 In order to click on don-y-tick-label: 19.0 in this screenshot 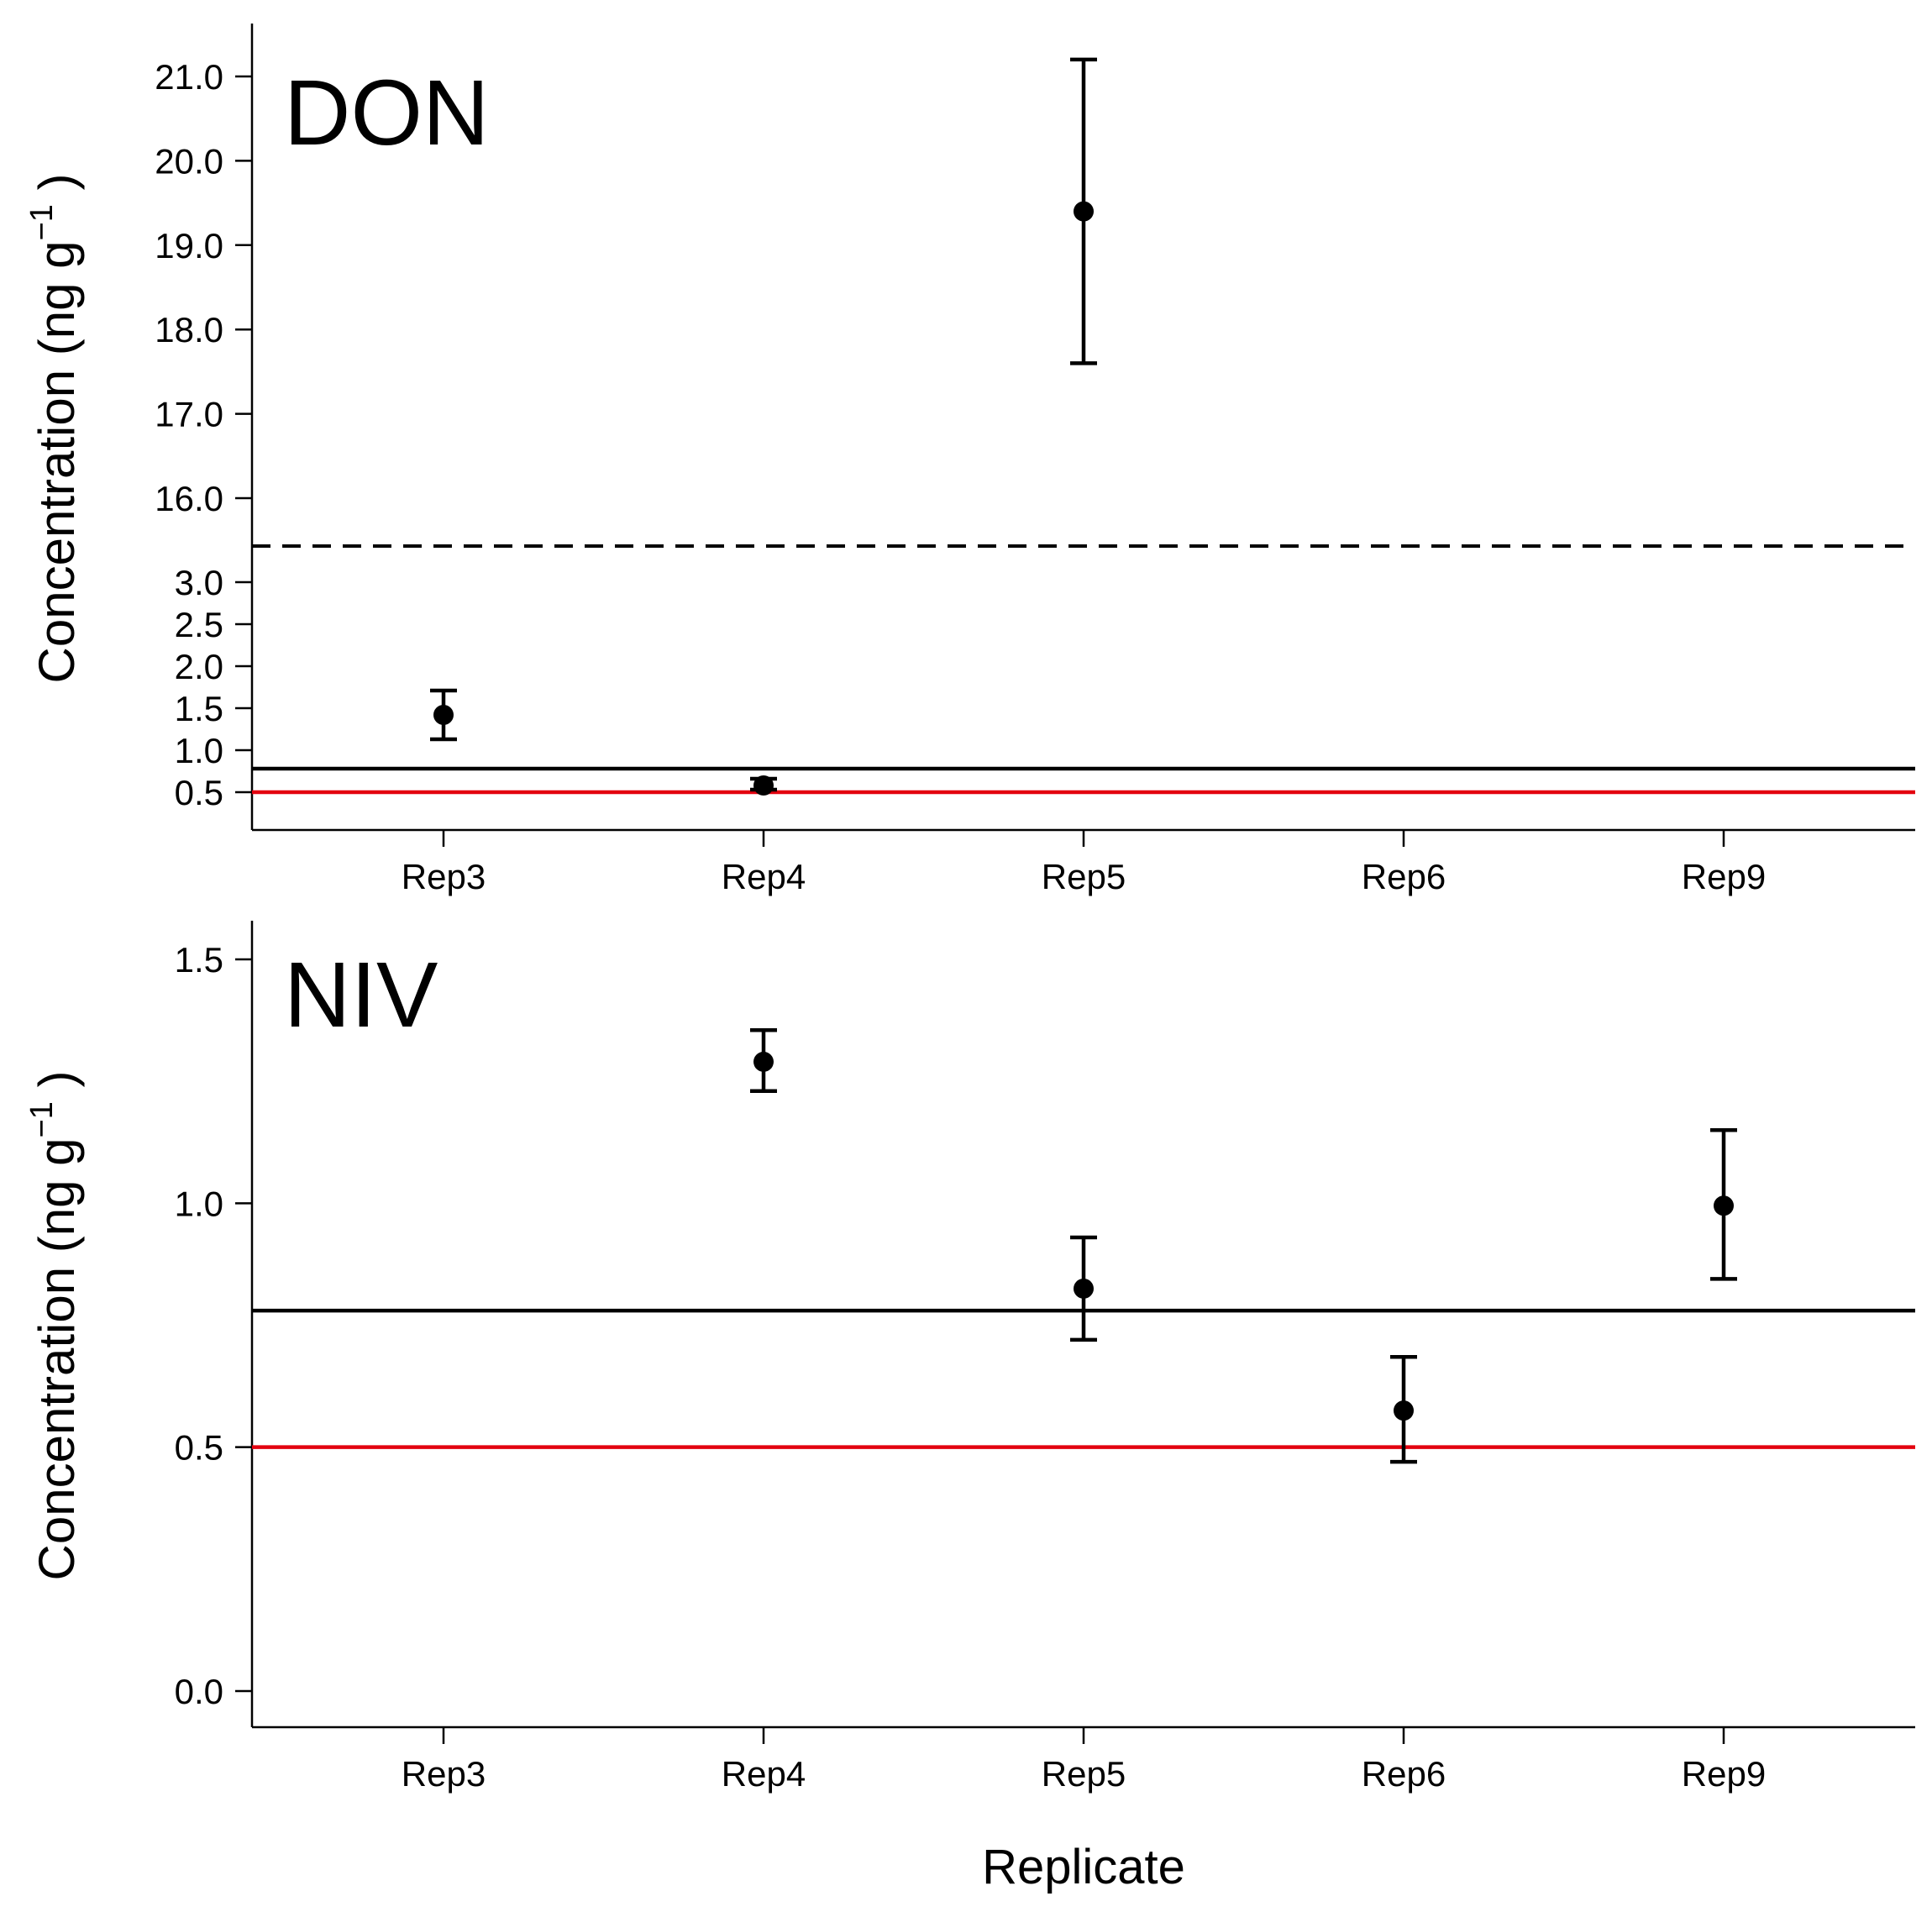, I will do `click(189, 245)`.